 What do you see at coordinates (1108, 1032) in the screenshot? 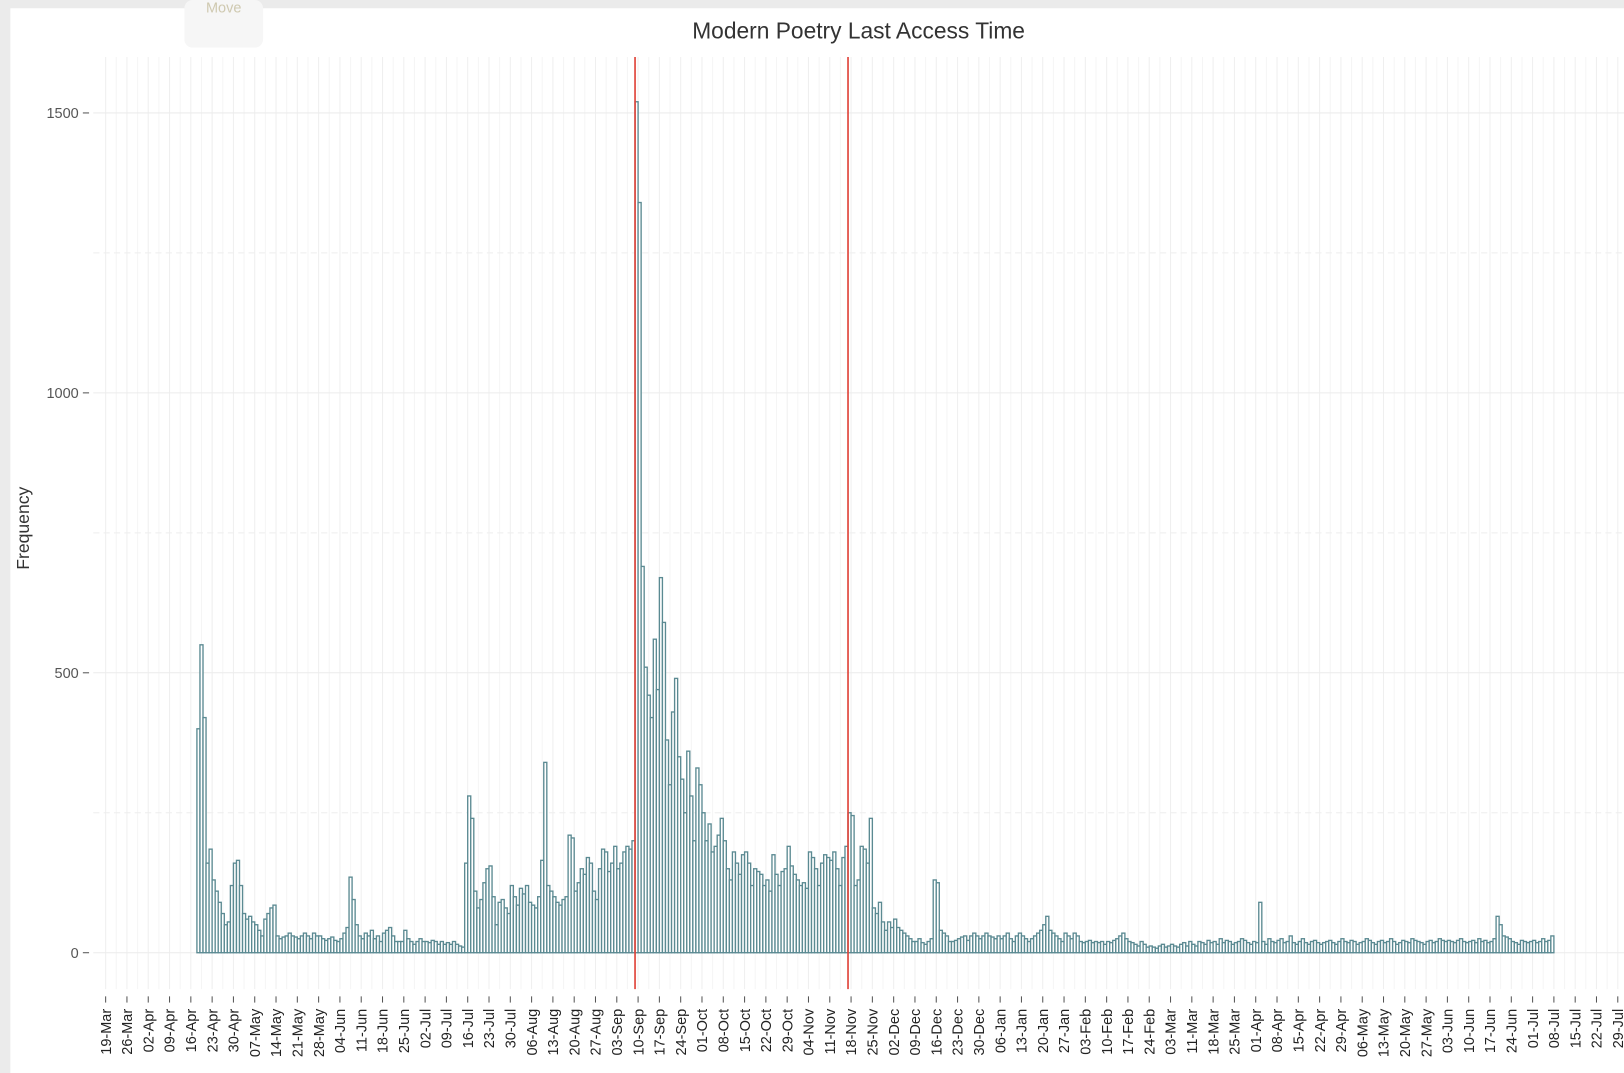
I see `x-tick-label: 10-Feb` at bounding box center [1108, 1032].